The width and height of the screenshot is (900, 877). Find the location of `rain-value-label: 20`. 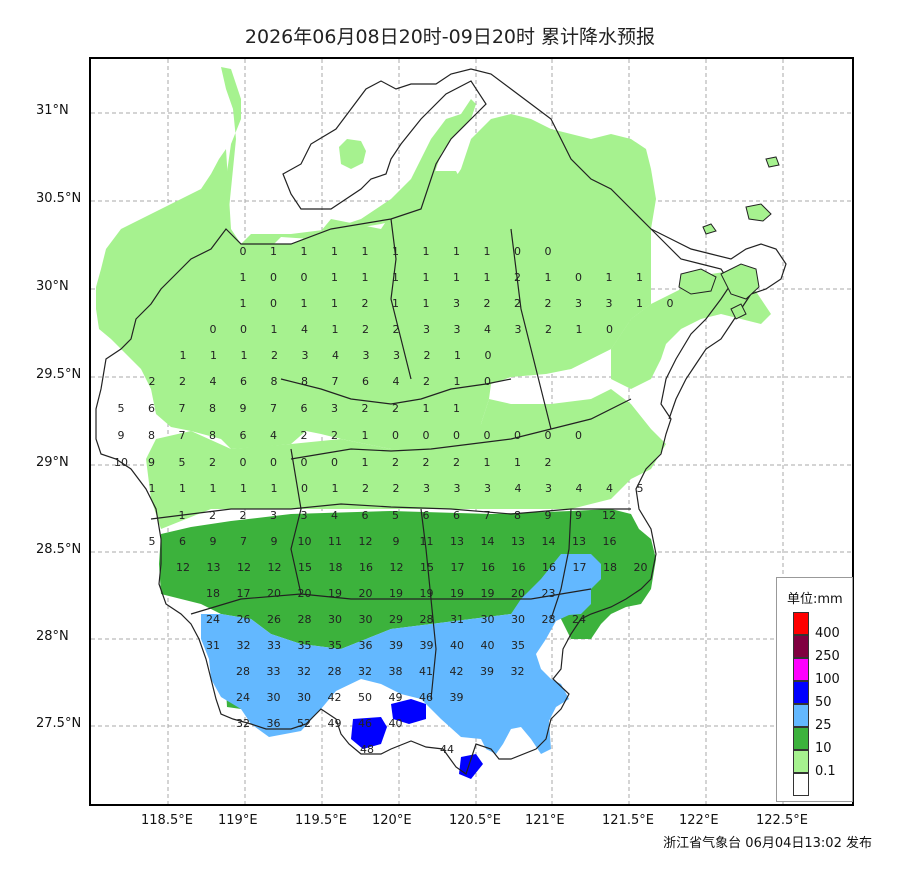

rain-value-label: 20 is located at coordinates (366, 593).